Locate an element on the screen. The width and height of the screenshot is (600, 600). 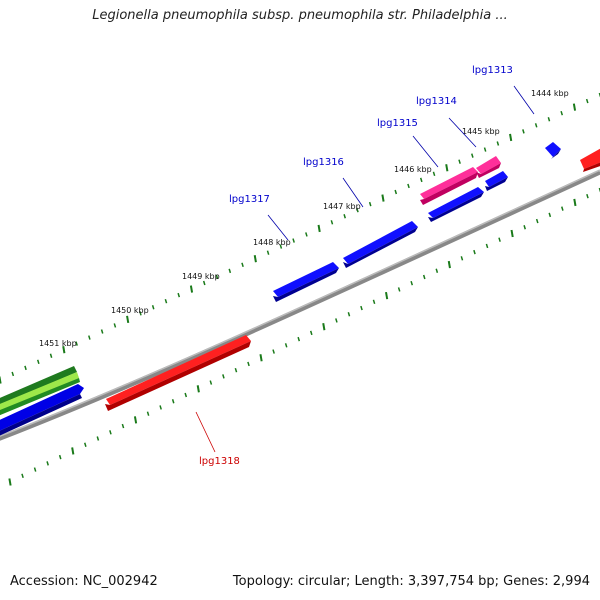
gene-lpg1315-strand is located at coordinates (456, 204).